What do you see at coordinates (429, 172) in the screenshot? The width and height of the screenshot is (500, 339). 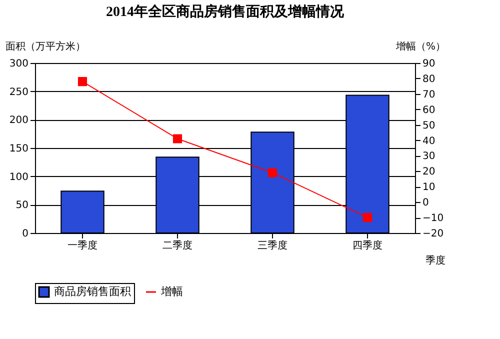 I see `y2-tick-label: 20` at bounding box center [429, 172].